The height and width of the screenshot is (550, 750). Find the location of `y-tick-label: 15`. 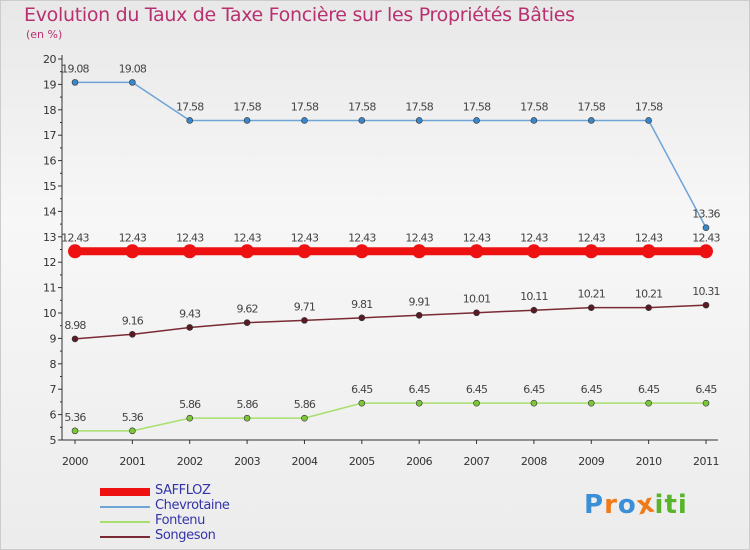

y-tick-label: 15 is located at coordinates (49, 186).